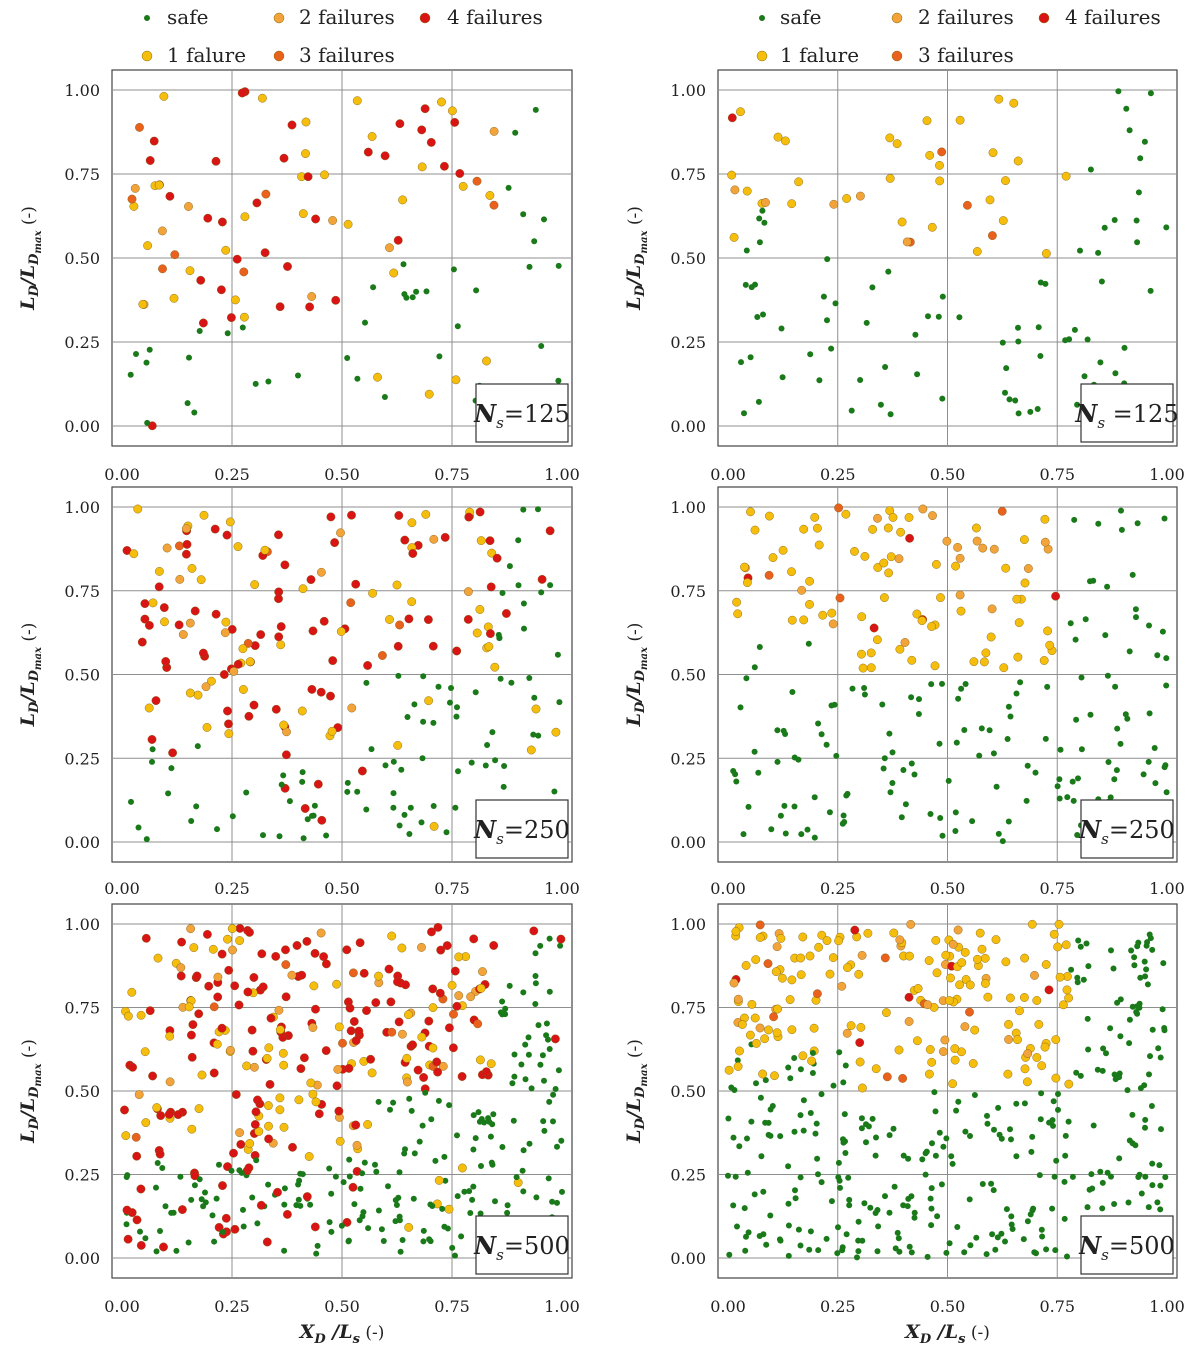 The image size is (1200, 1352). Describe the element at coordinates (688, 1175) in the screenshot. I see `y-tick-label: 0.25` at that location.